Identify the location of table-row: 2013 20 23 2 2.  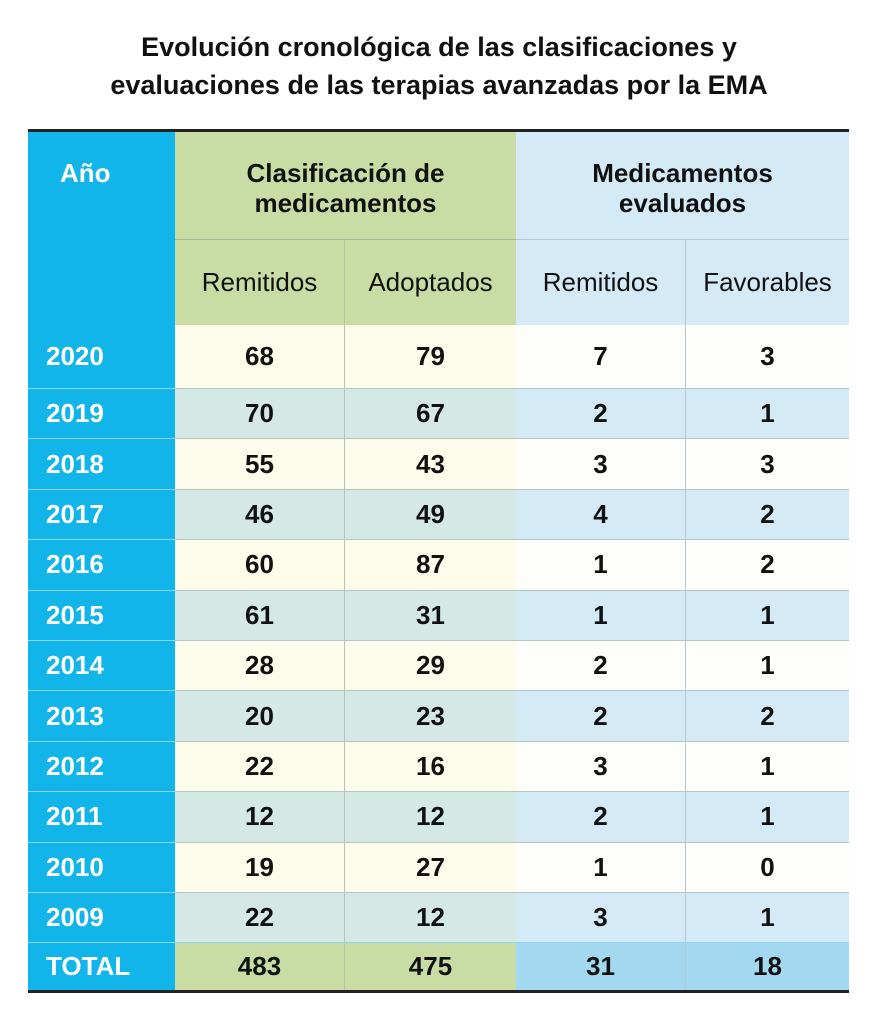
(438, 715).